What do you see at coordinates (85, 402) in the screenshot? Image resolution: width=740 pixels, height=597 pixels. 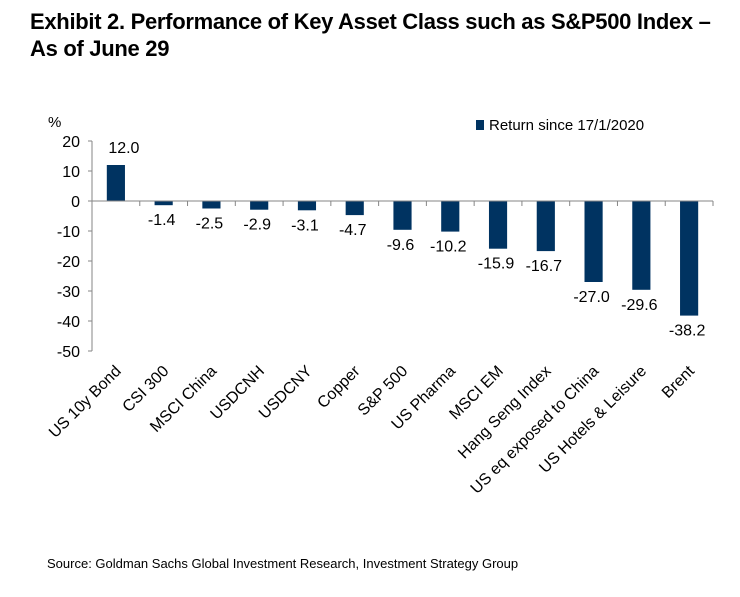 I see `category-label: US 10y Bond` at bounding box center [85, 402].